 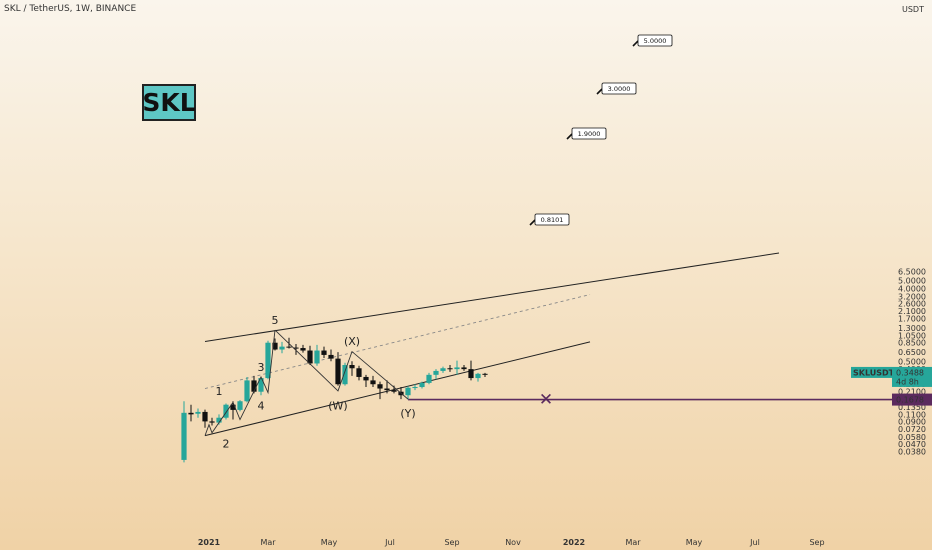 I want to click on wave-label: 2, so click(x=226, y=444).